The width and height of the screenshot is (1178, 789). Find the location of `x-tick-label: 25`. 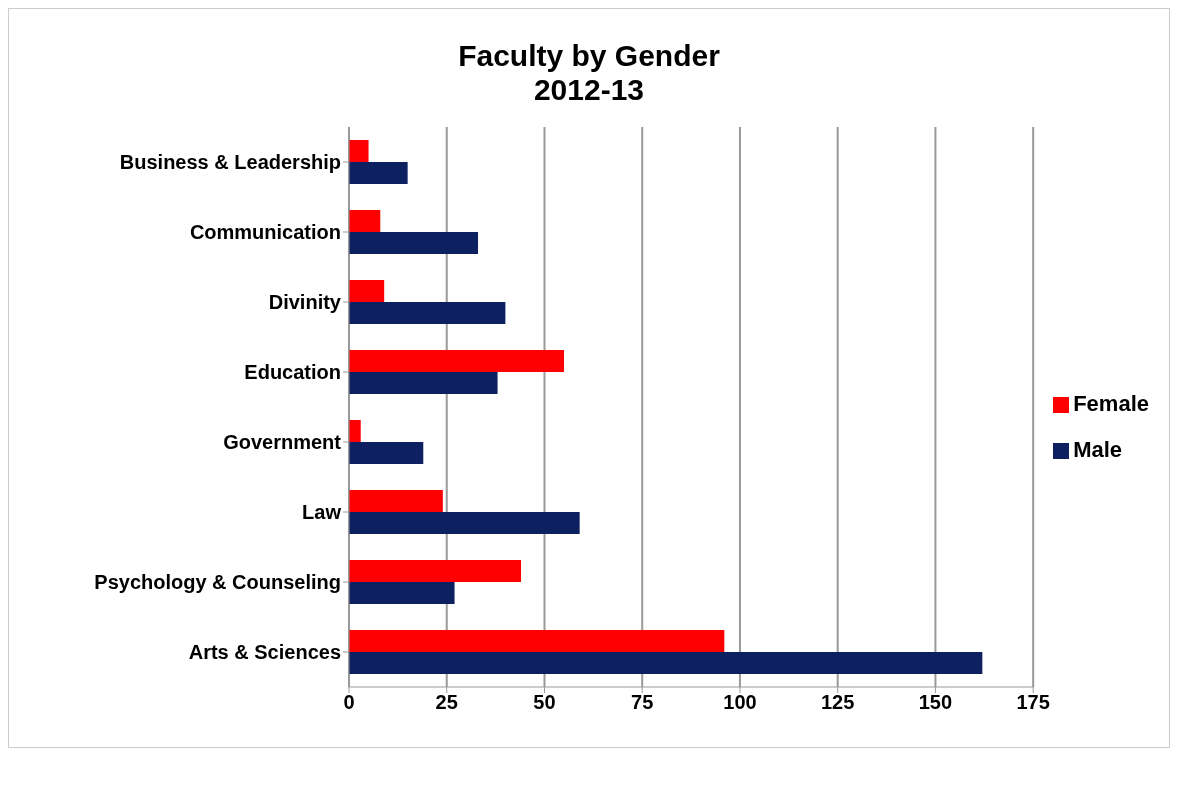

x-tick-label: 25 is located at coordinates (446, 702).